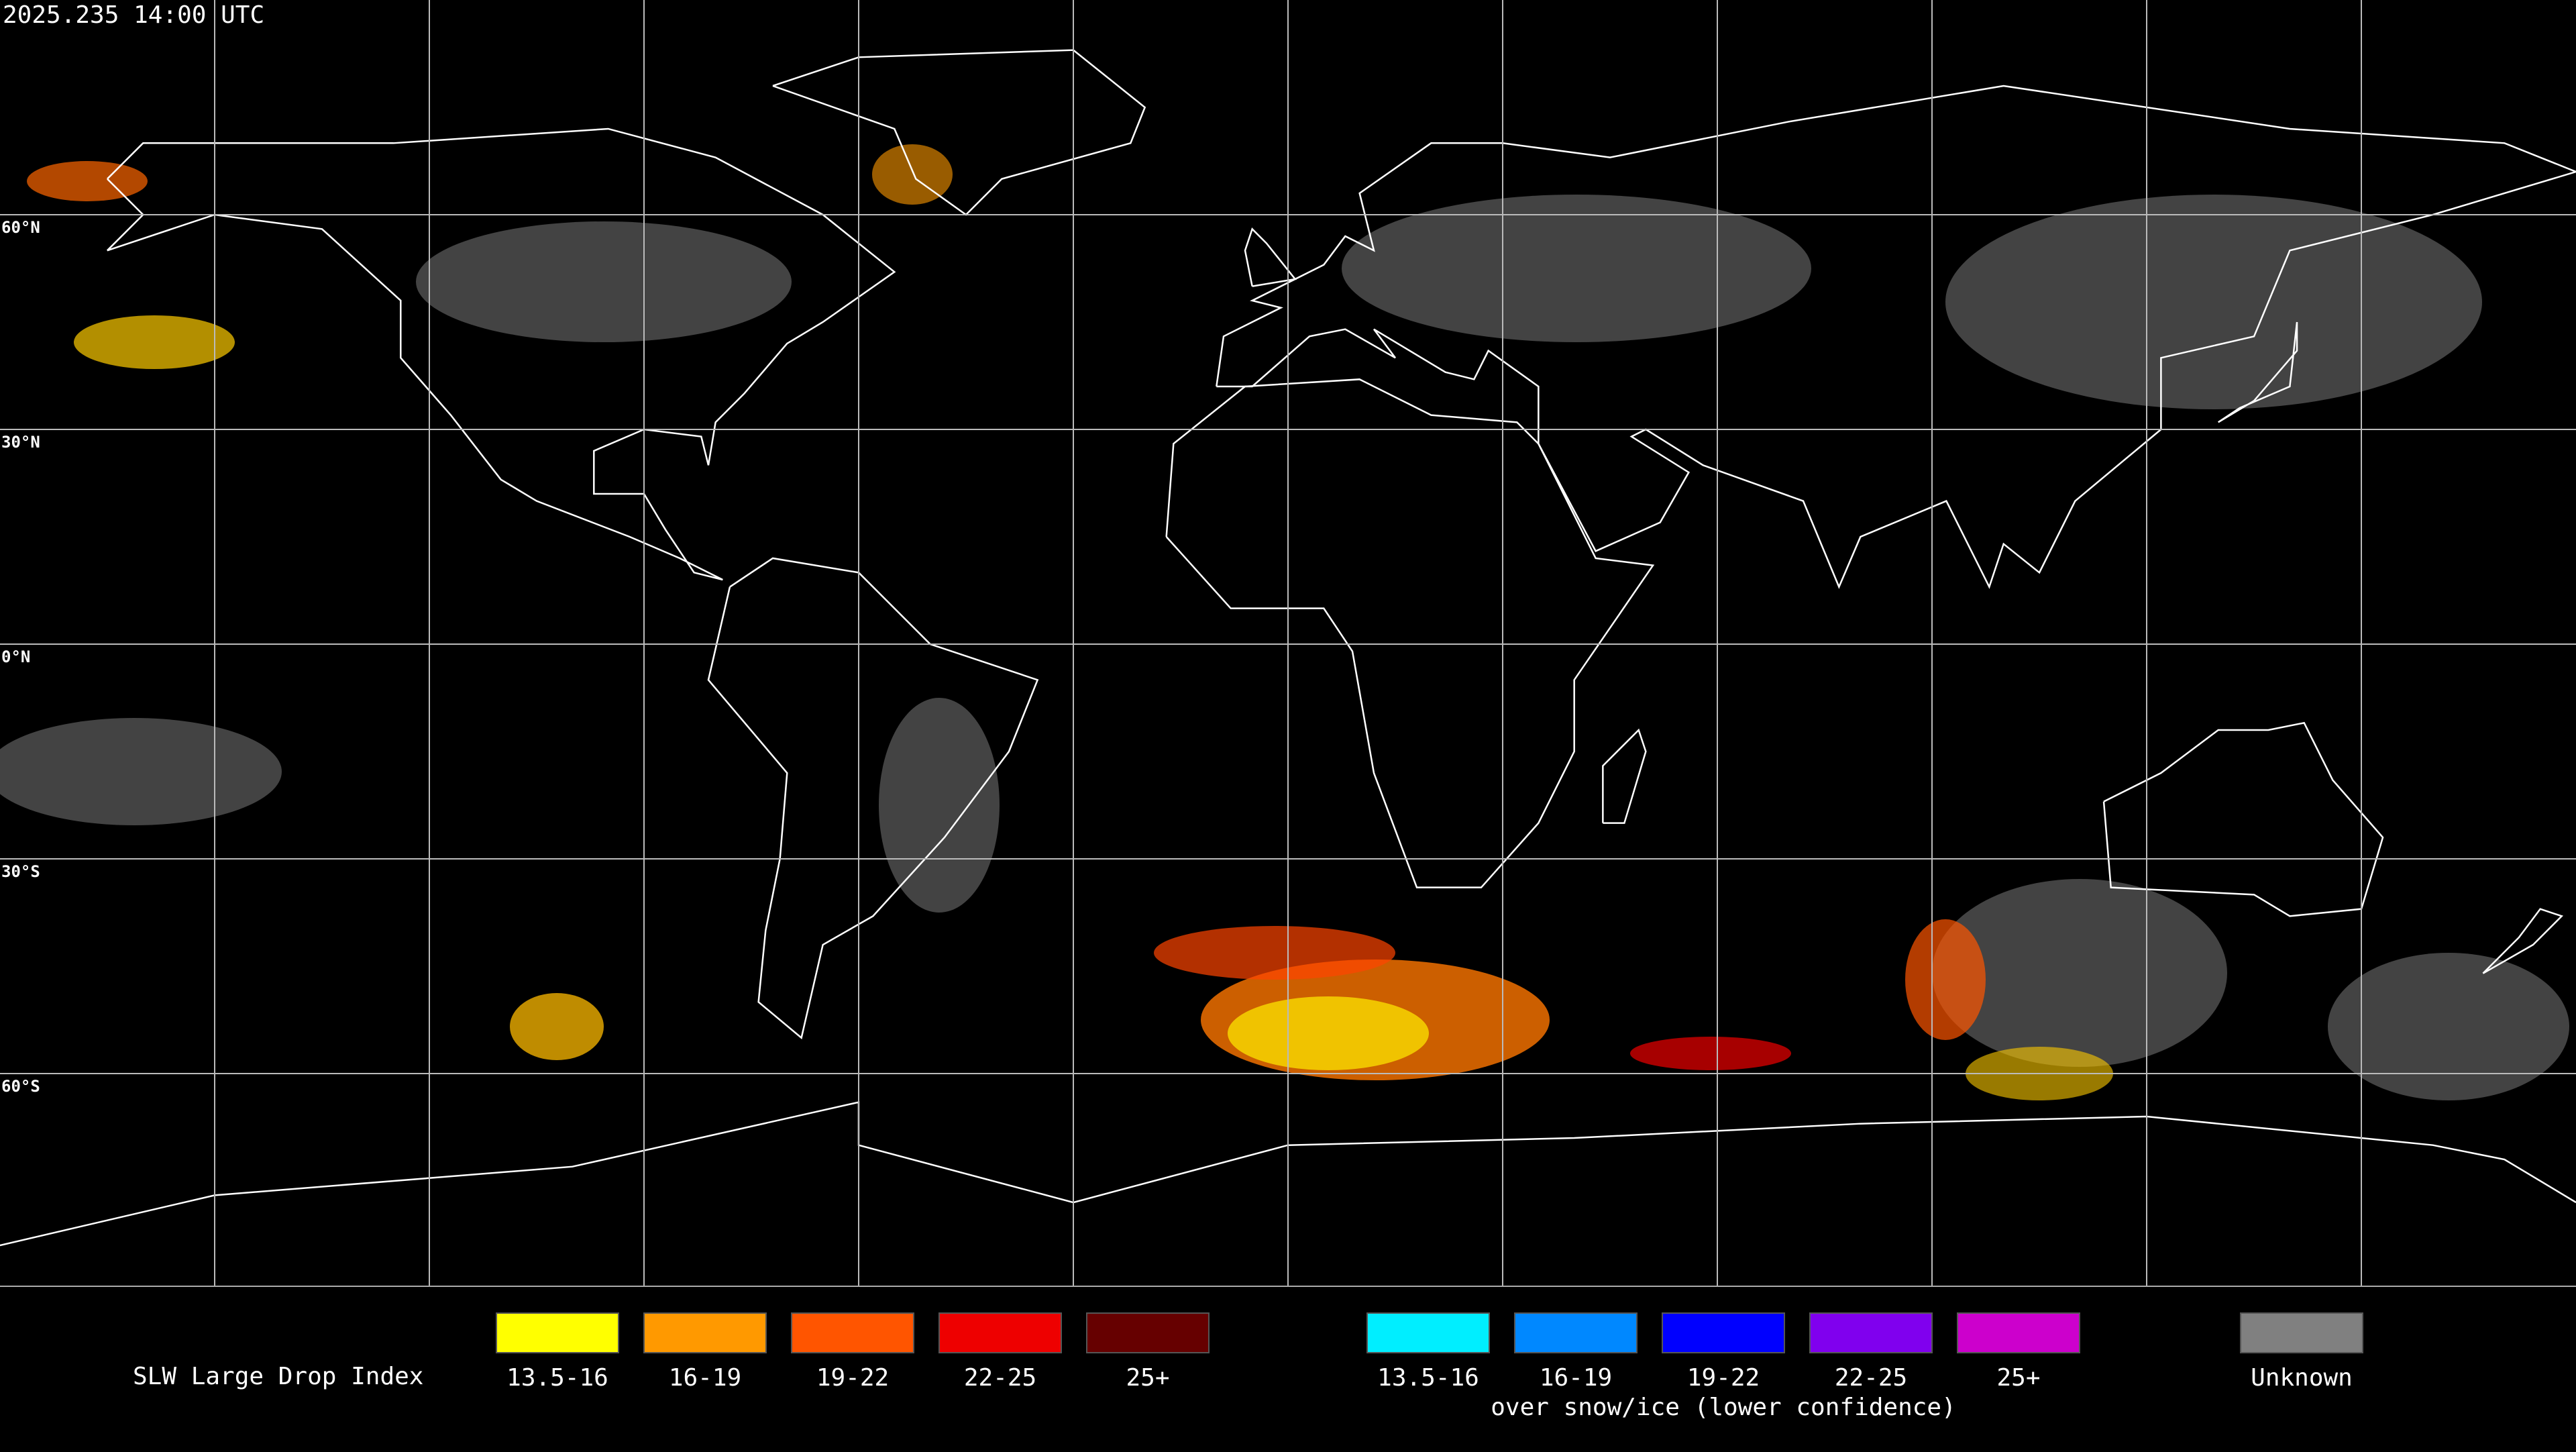 Image resolution: width=2576 pixels, height=1452 pixels. I want to click on legend-caption: over snow/ice (lower confidence), so click(1723, 1408).